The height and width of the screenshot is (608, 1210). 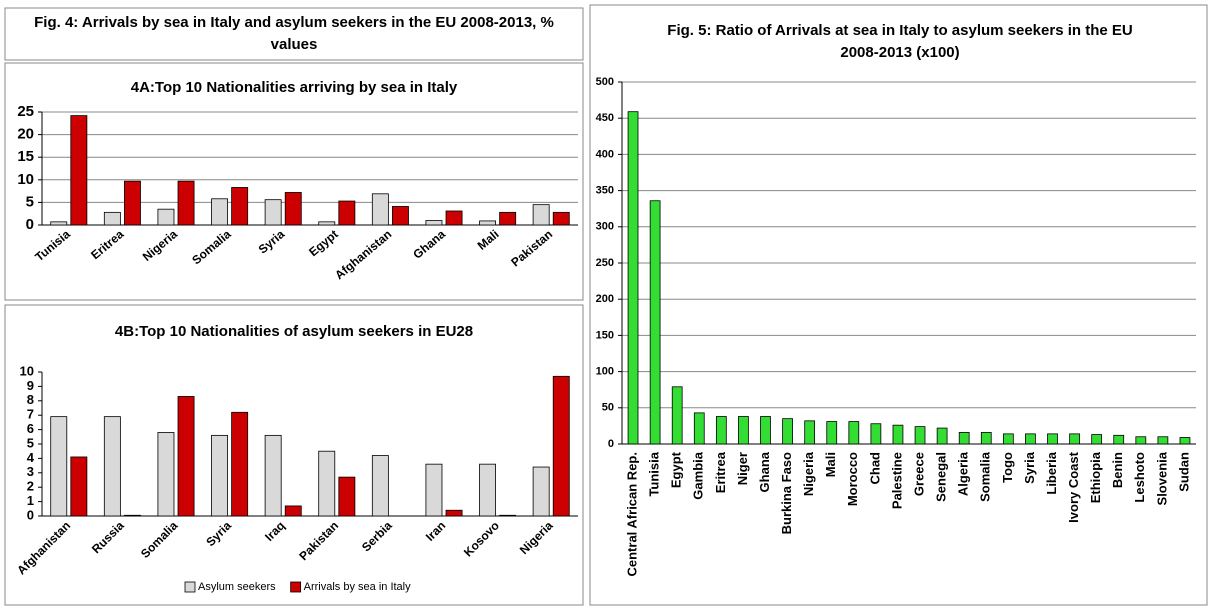 I want to click on x-tick-label: Greece, so click(x=918, y=474).